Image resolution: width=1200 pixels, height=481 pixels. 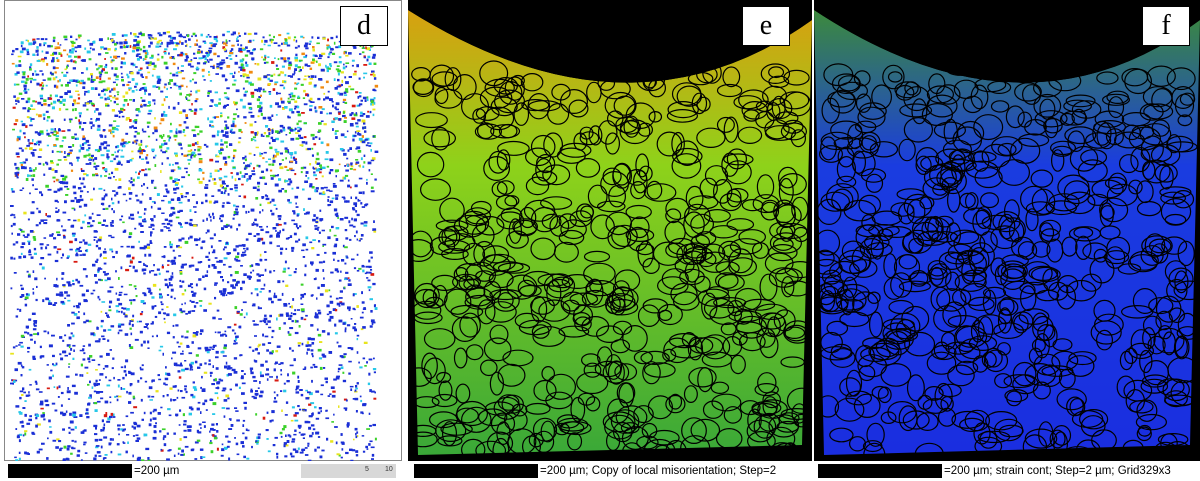 I want to click on panel-e-label: e, so click(x=766, y=26).